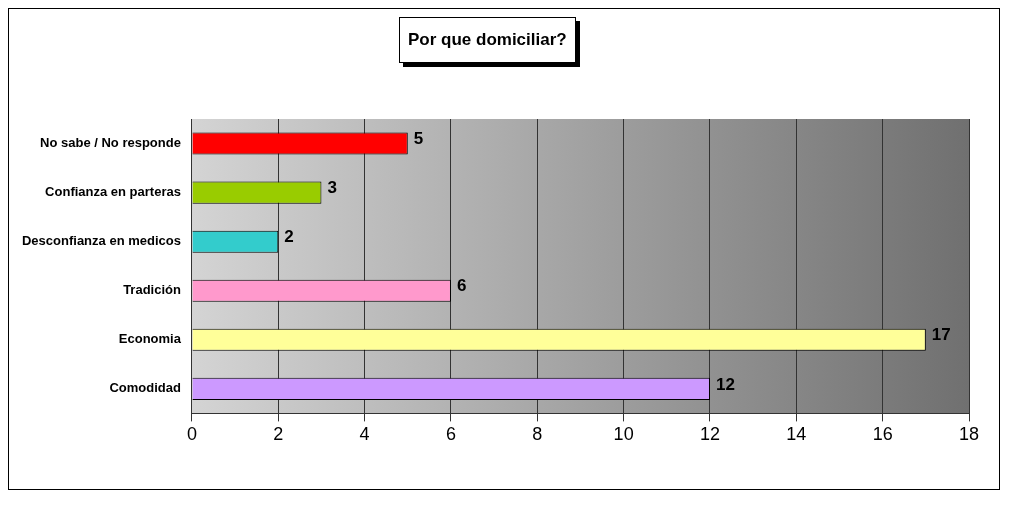  What do you see at coordinates (150, 339) in the screenshot?
I see `y-tick-label: Economia` at bounding box center [150, 339].